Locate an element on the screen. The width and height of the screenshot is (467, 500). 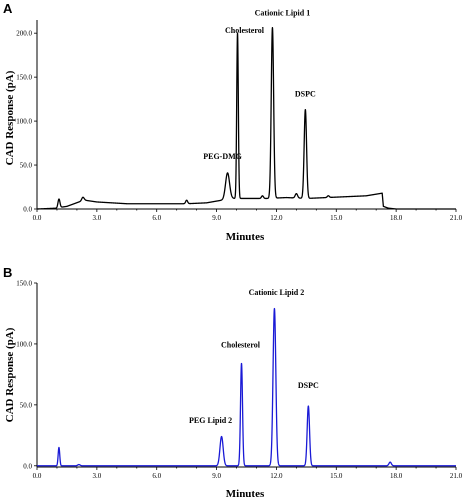
panel-b-peak-annotation: DSPC is located at coordinates (308, 385).